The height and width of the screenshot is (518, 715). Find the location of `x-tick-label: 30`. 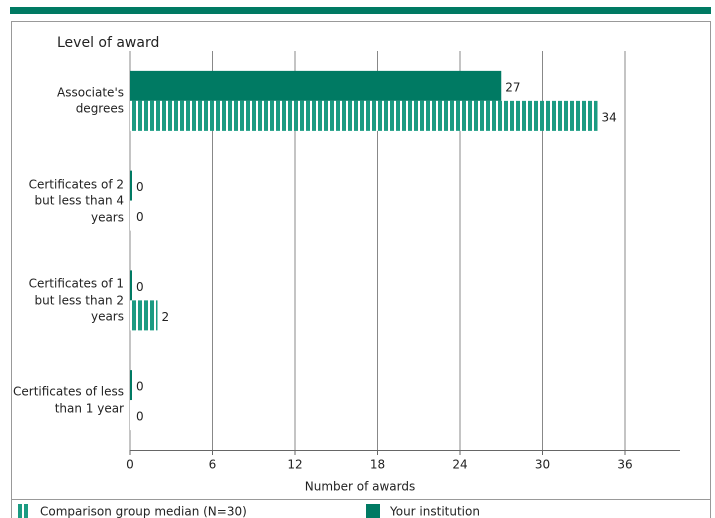

x-tick-label: 30 is located at coordinates (542, 465).